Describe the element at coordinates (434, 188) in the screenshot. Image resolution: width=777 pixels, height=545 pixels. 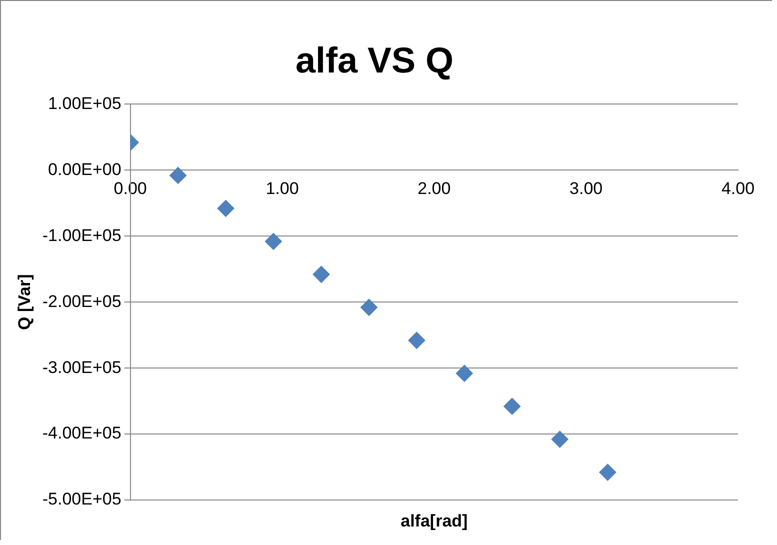
I see `x-tick-label: 2.00` at that location.